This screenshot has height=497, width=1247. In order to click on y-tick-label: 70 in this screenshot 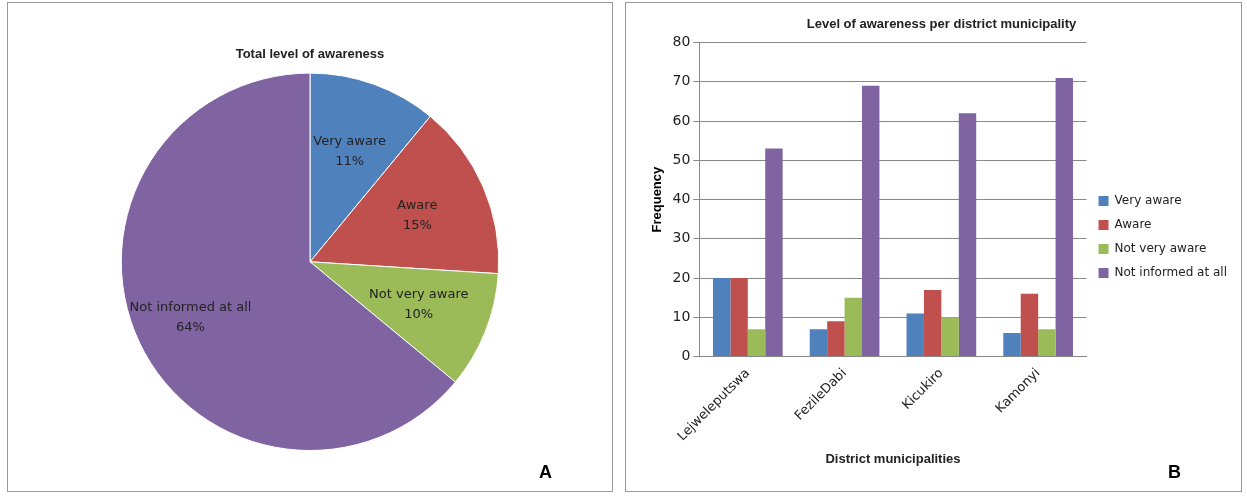, I will do `click(681, 80)`.